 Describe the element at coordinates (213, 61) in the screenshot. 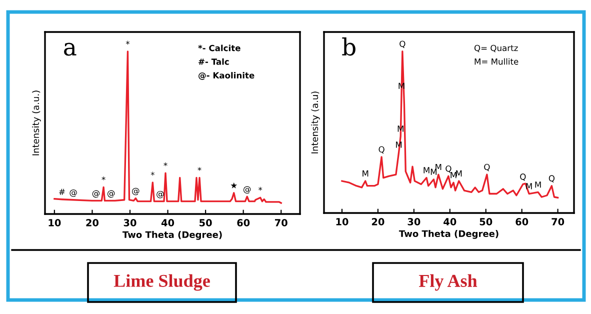

I see `annotation: #- Talc` at that location.